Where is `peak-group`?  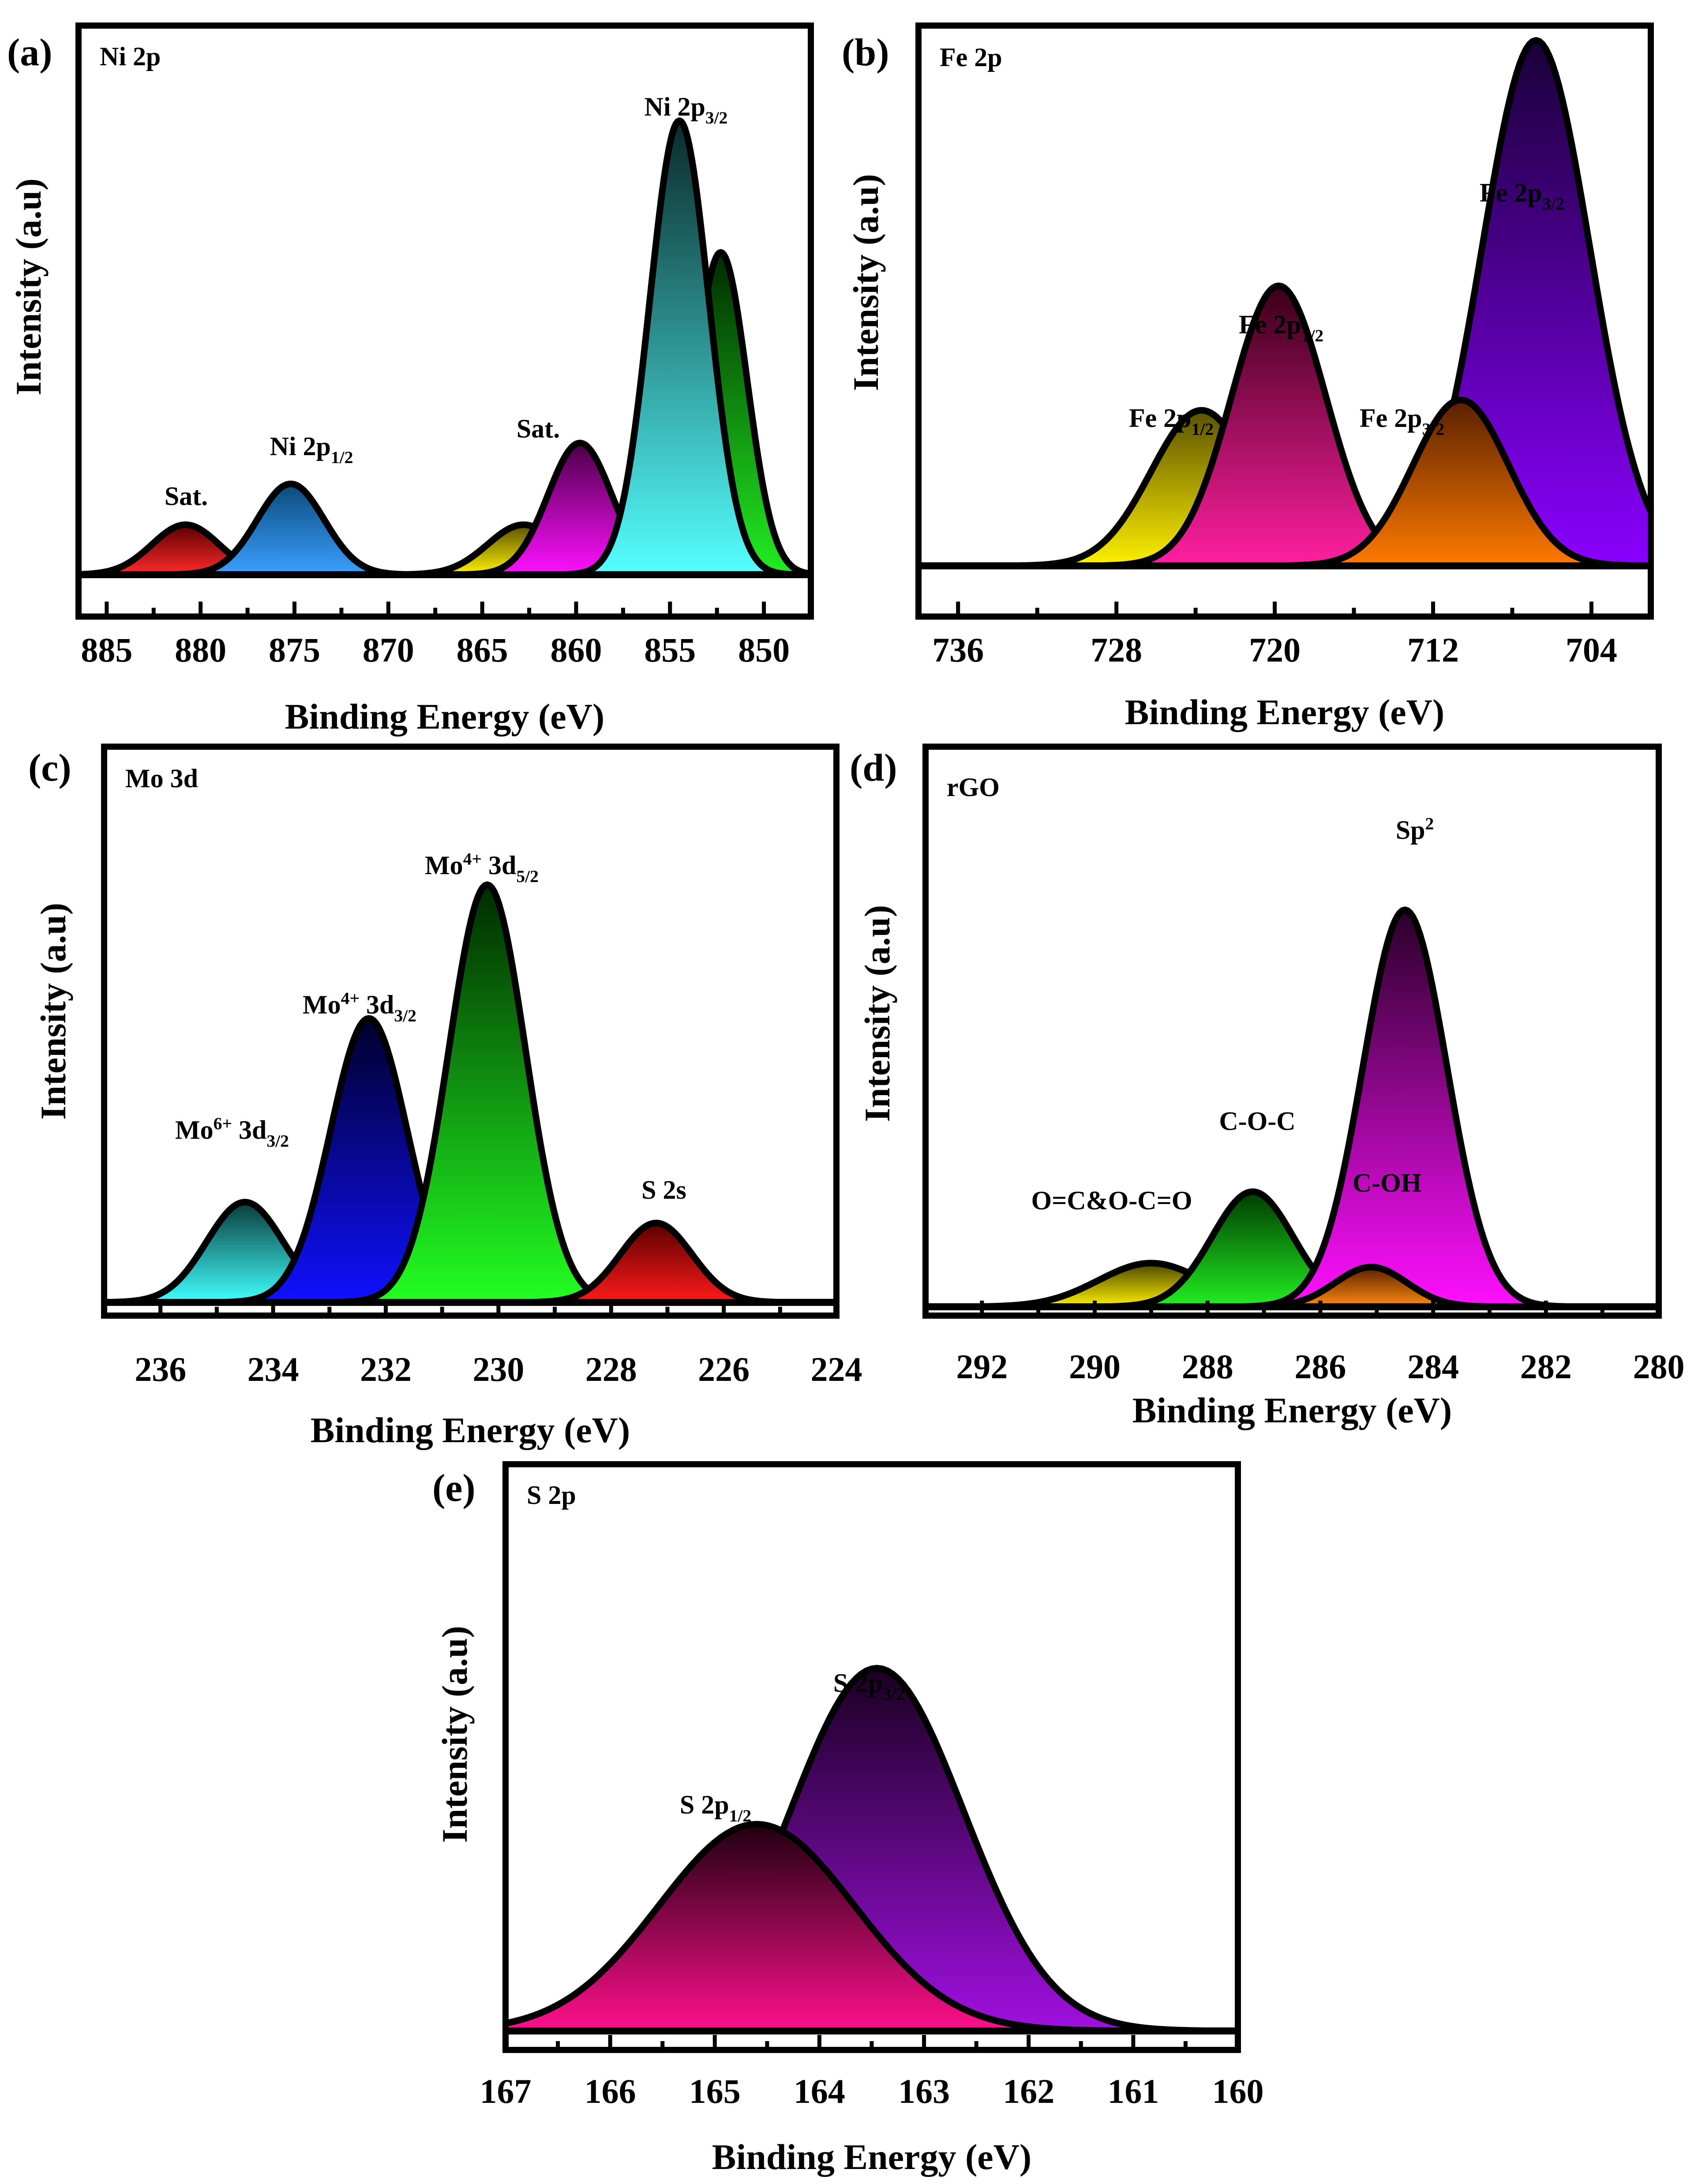
peak-group is located at coordinates (872, 1847).